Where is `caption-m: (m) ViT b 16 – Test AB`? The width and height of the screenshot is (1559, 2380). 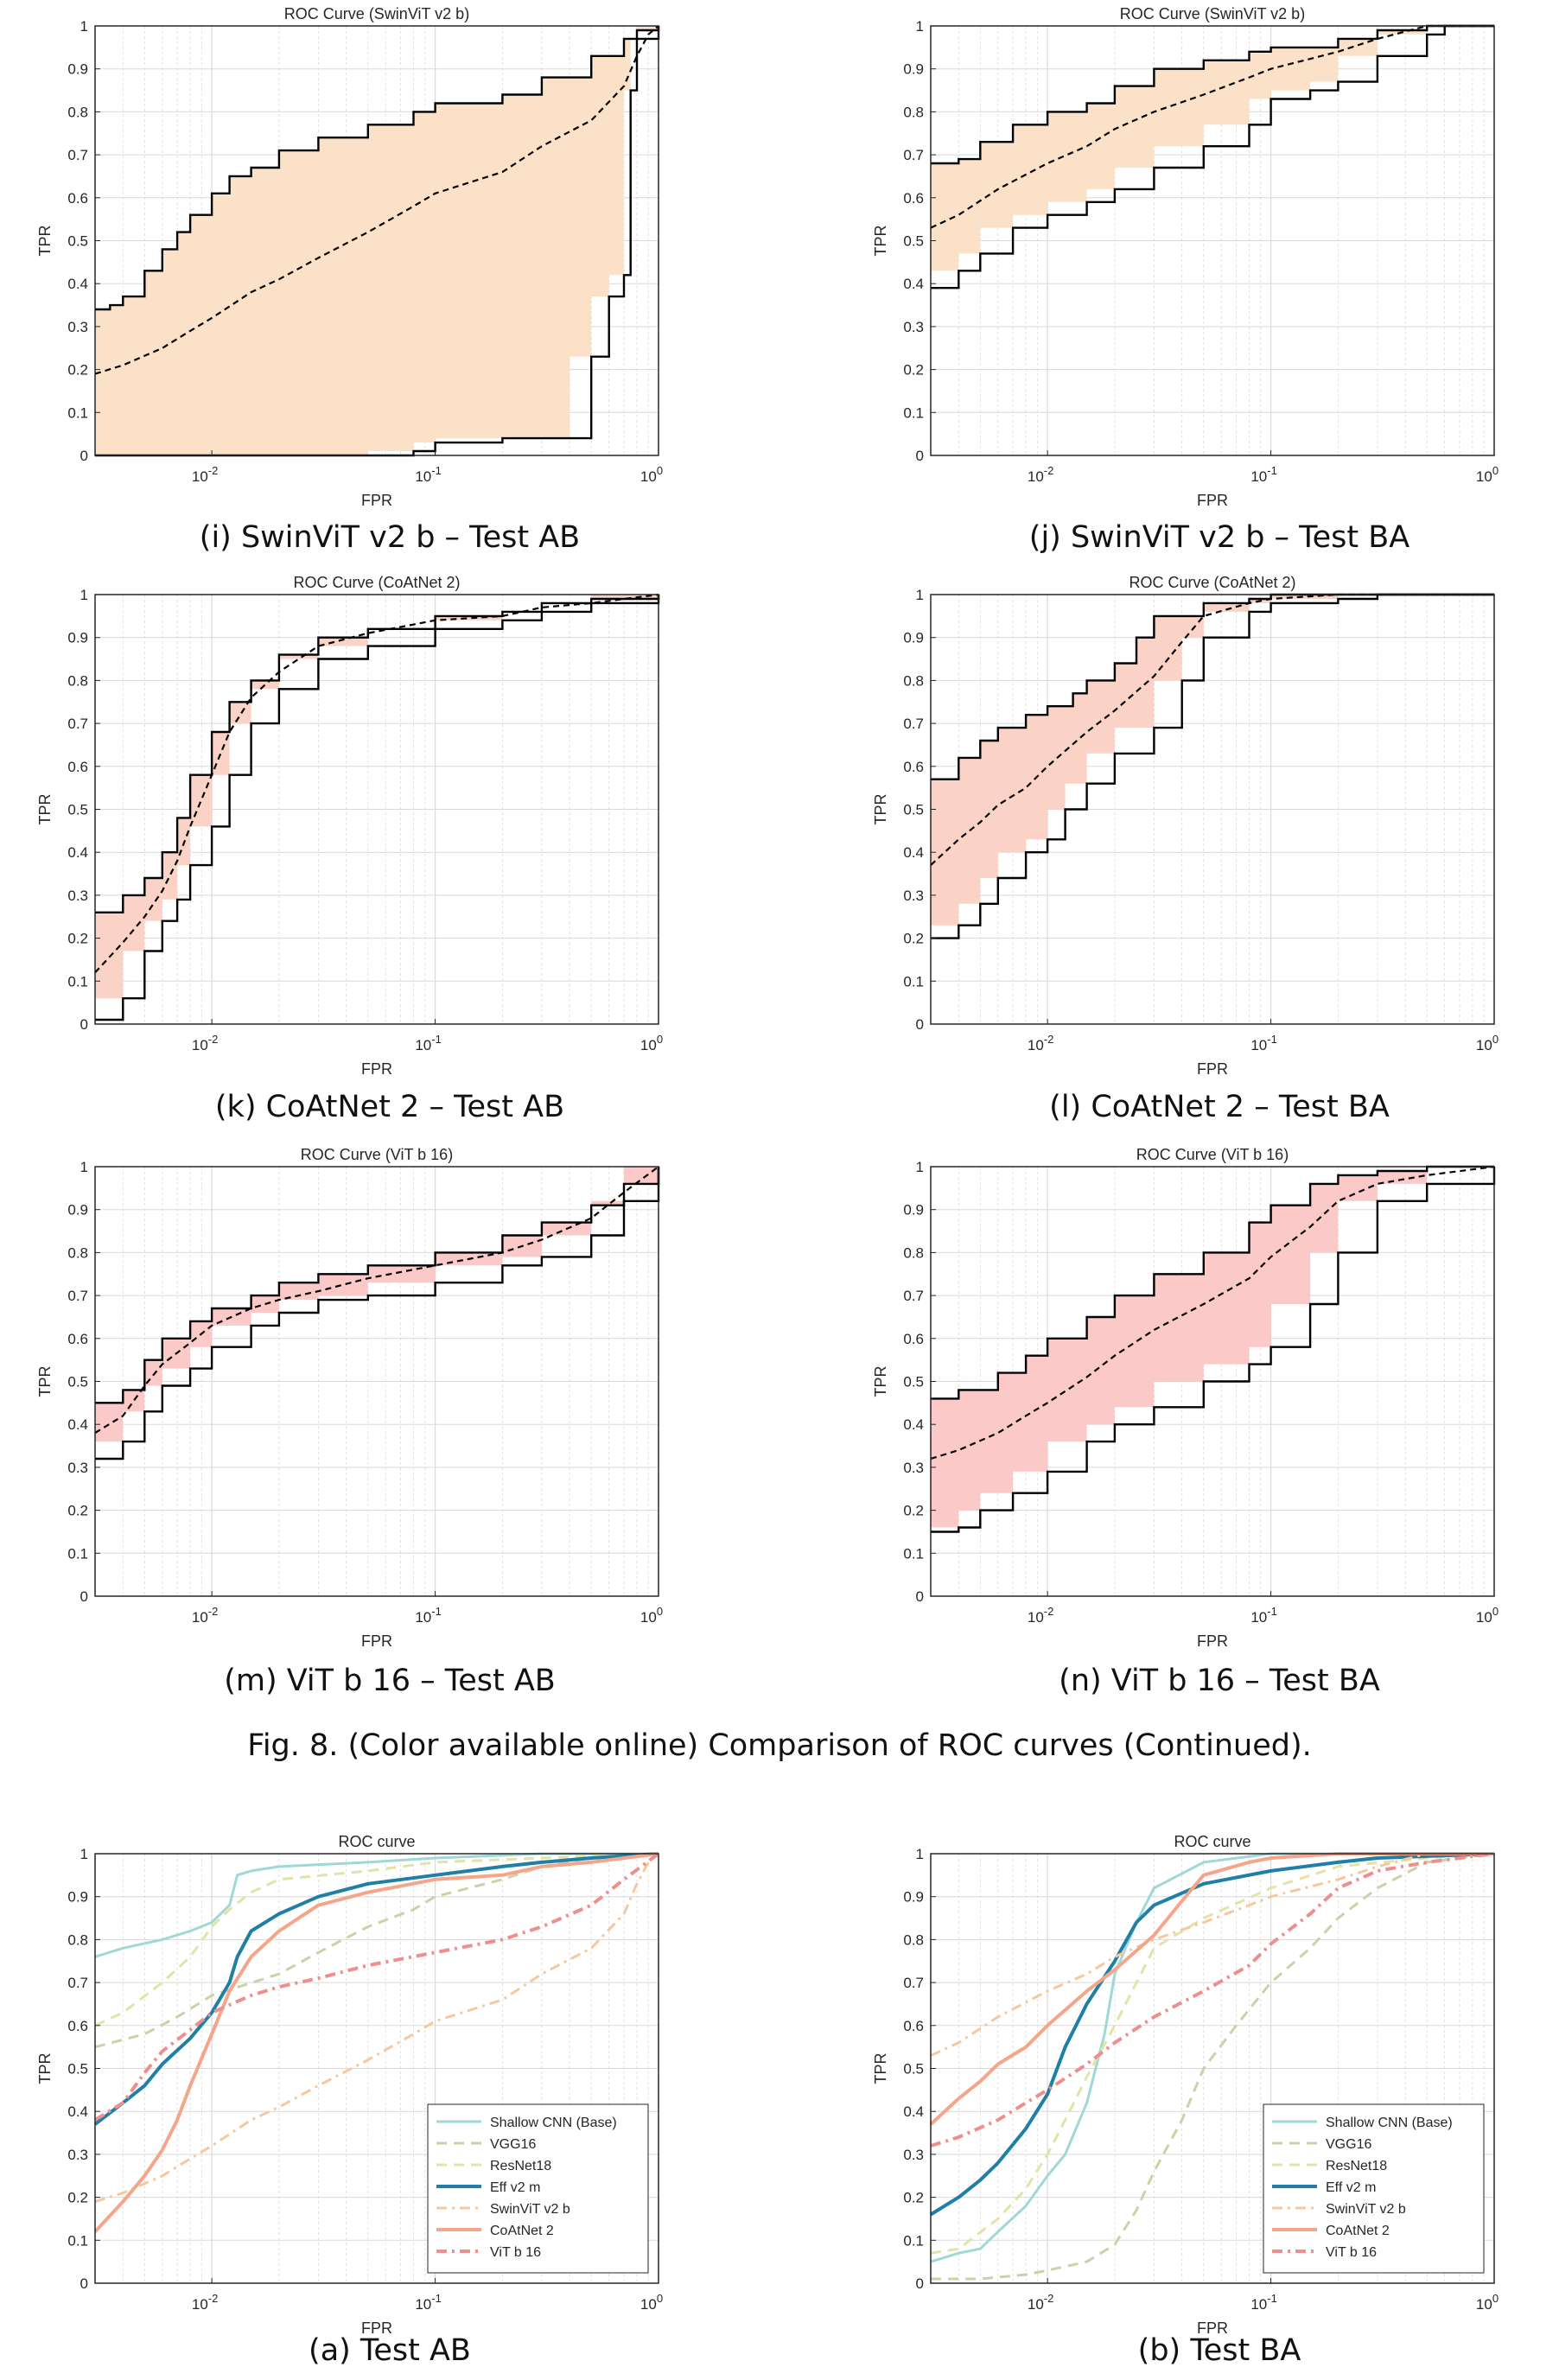
caption-m: (m) ViT b 16 – Test AB is located at coordinates (390, 1681).